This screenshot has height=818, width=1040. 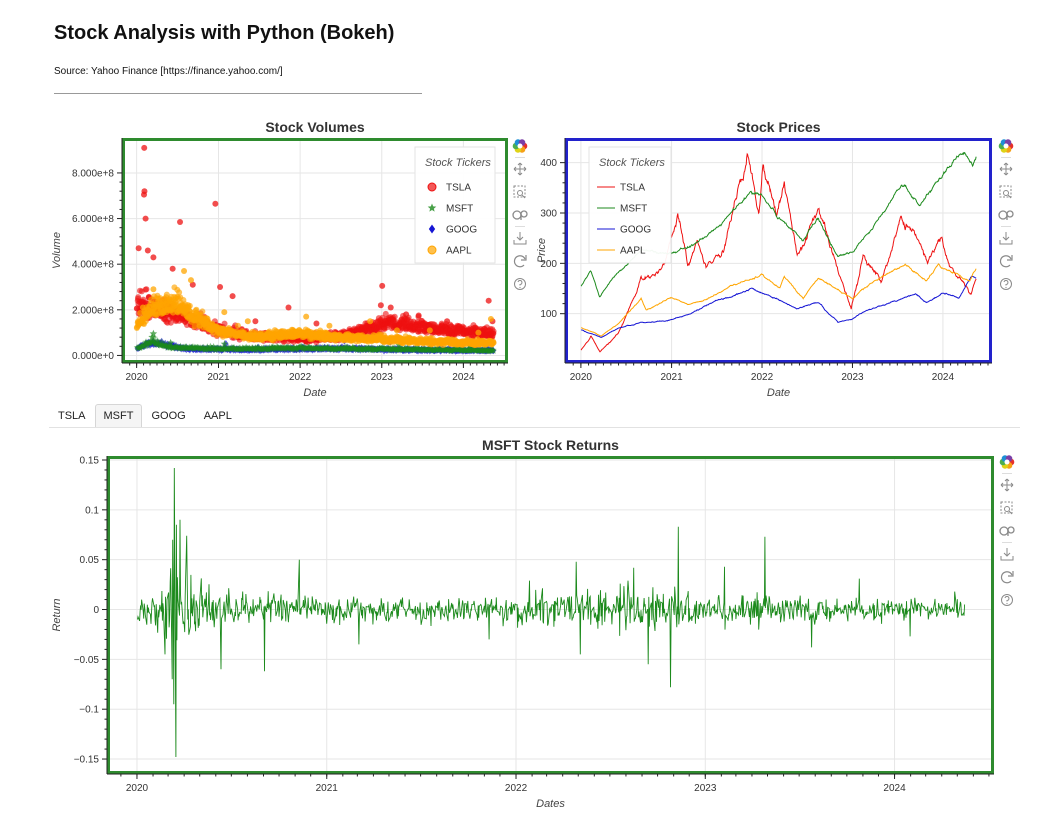 I want to click on legend-swatch-msft, so click(x=432, y=207).